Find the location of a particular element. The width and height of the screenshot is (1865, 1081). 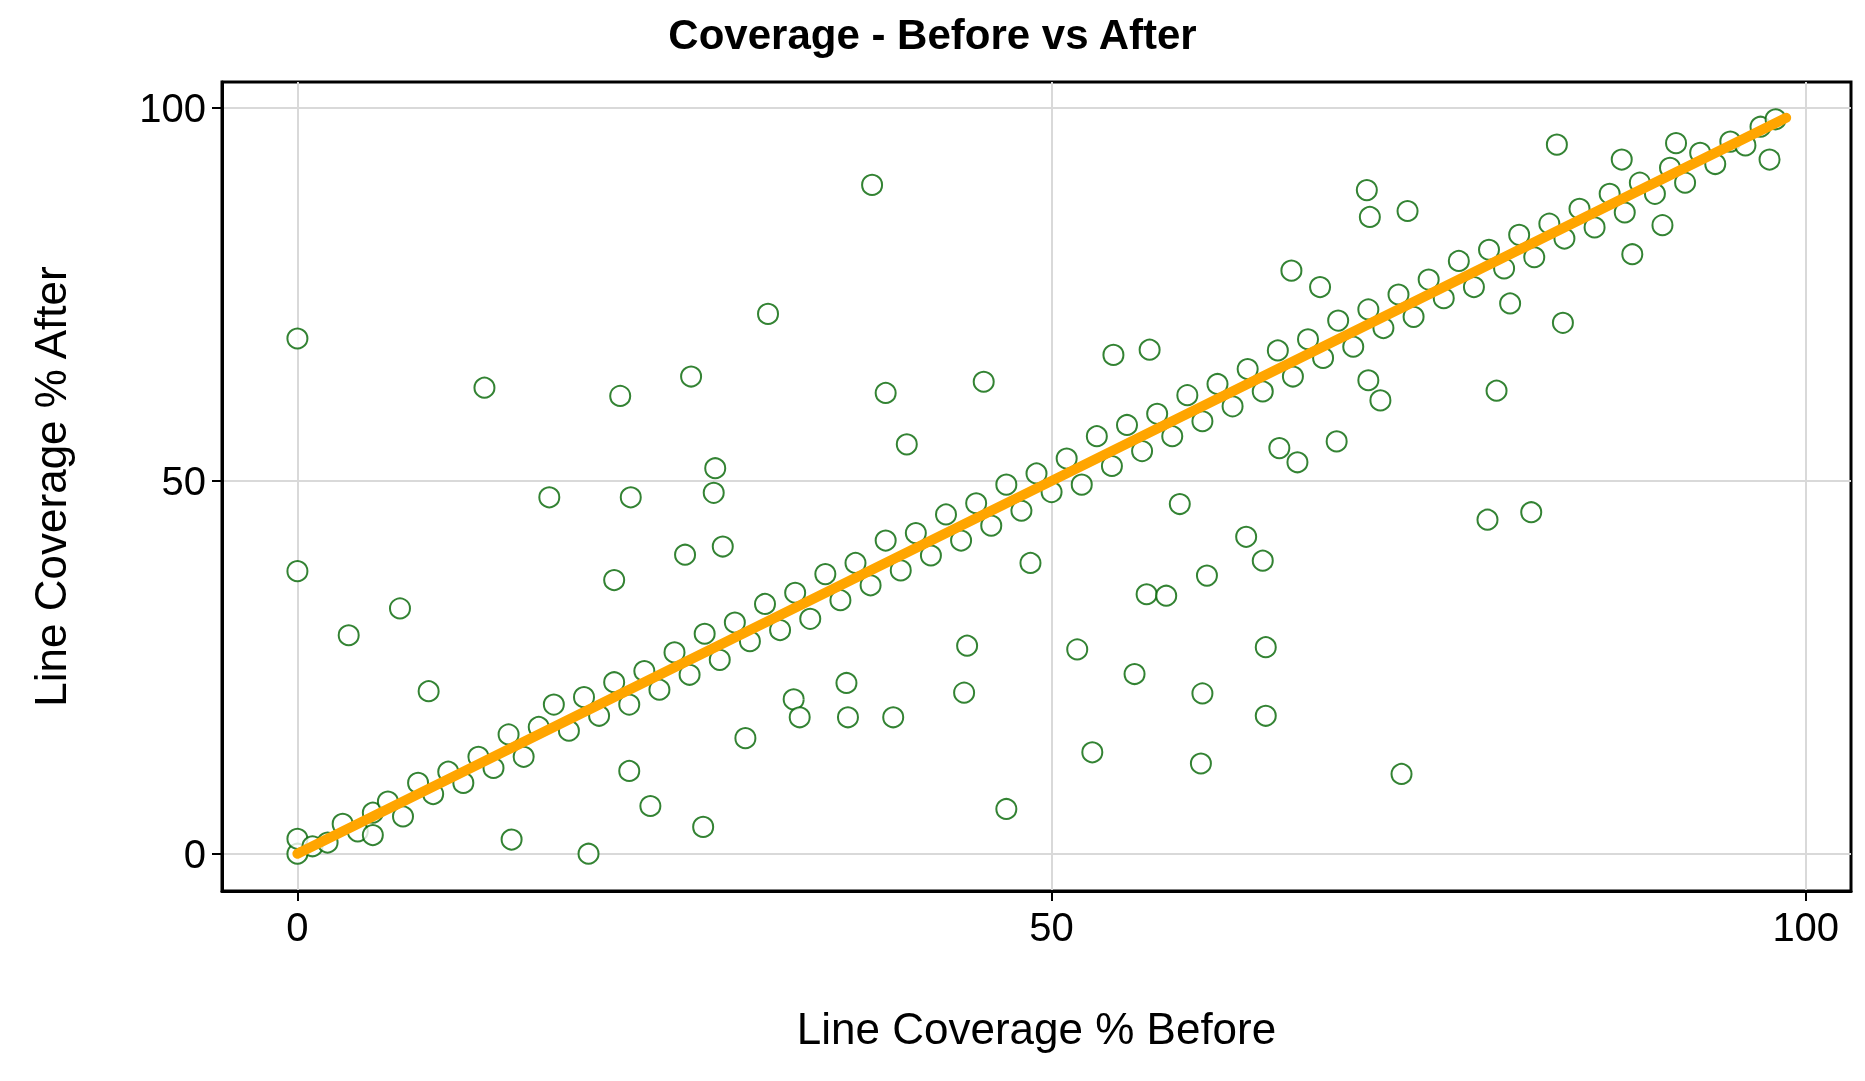

y-tick-label: 50 is located at coordinates (183, 480).